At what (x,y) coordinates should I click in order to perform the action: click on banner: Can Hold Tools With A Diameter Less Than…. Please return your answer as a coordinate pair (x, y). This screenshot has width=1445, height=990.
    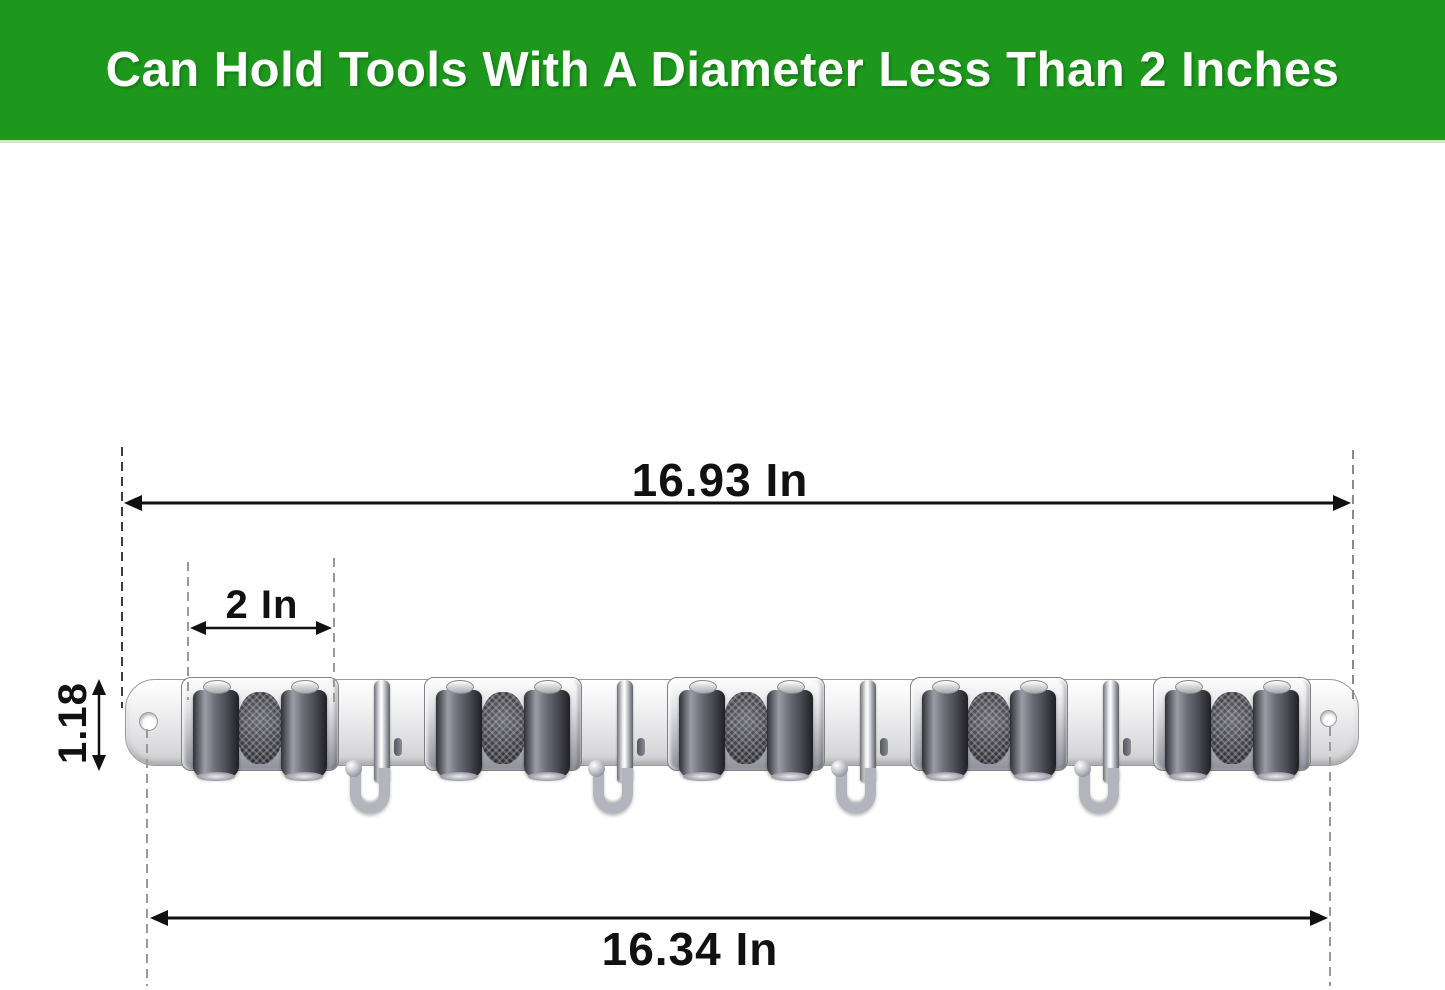
    Looking at the image, I should click on (722, 71).